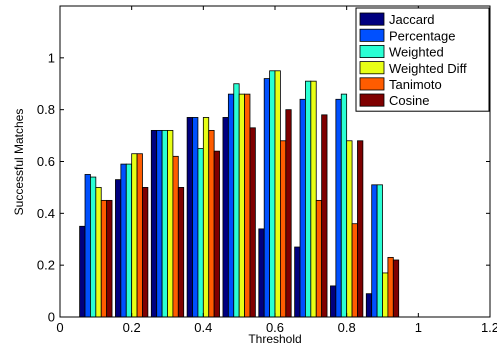 The image size is (497, 349). Describe the element at coordinates (123, 240) in the screenshot. I see `bar-percentage-0.2` at that location.